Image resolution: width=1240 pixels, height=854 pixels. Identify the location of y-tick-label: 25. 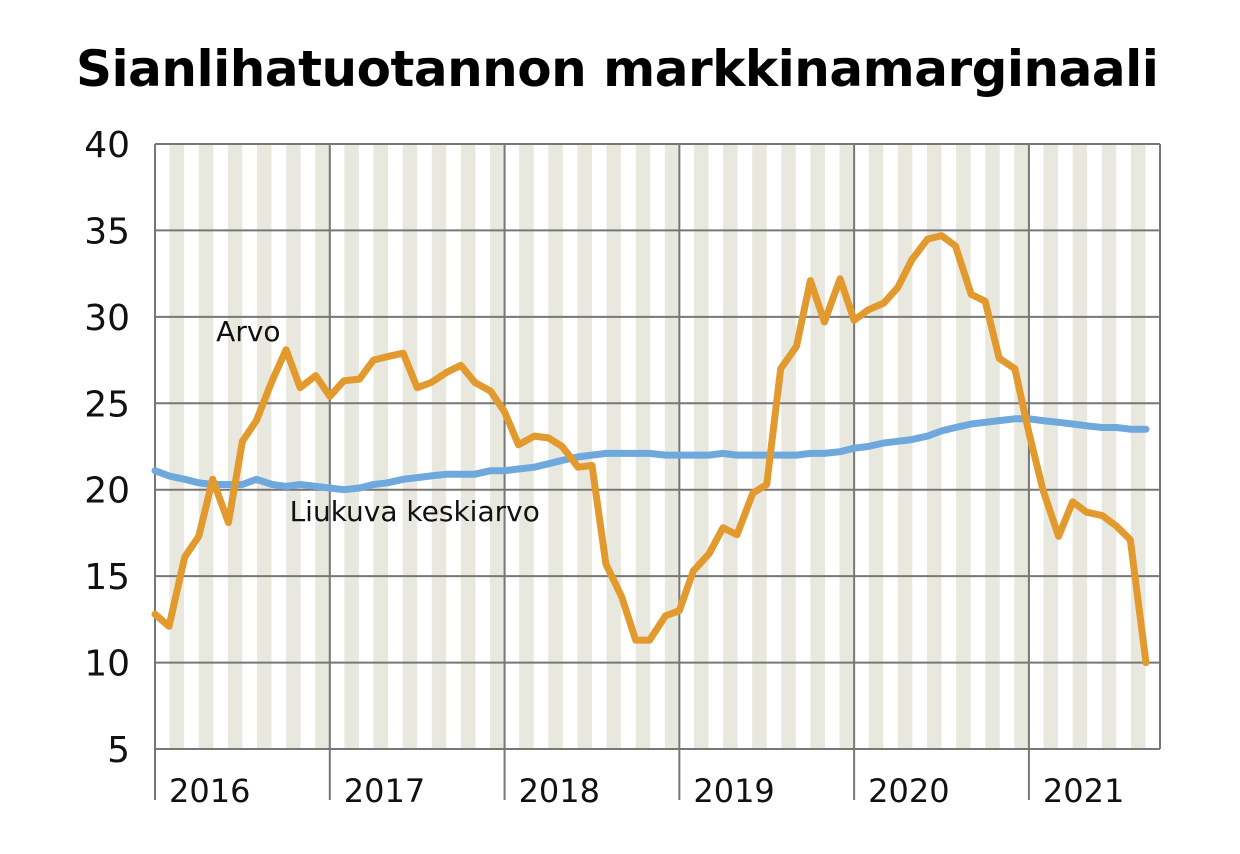
(107, 404).